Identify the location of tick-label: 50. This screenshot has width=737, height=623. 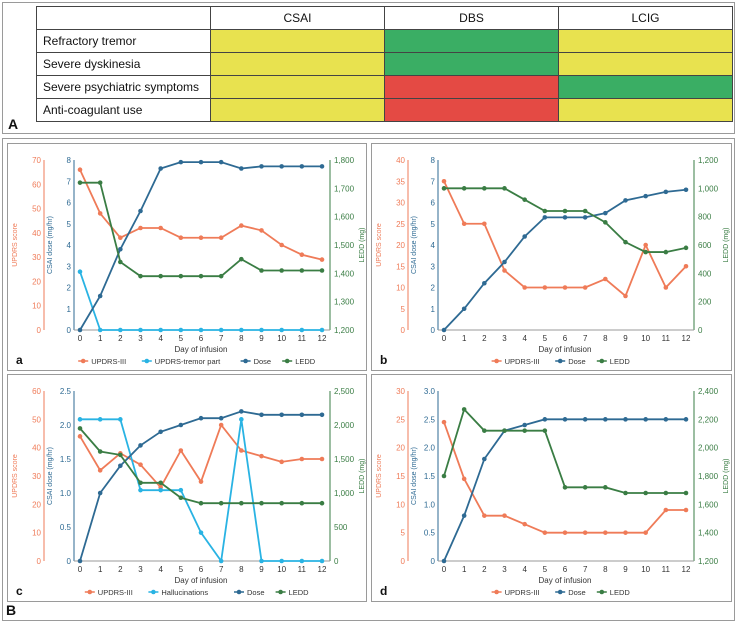
(36, 209).